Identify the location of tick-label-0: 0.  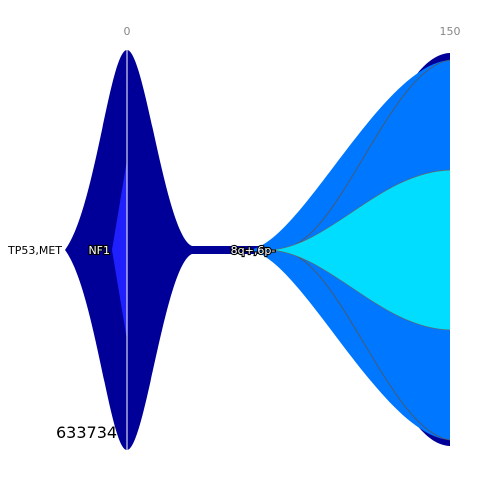
(127, 31).